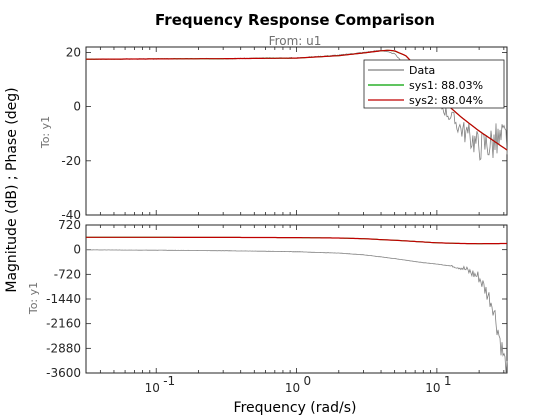 This screenshot has height=420, width=560. I want to click on y-tick-label: -720, so click(67, 274).